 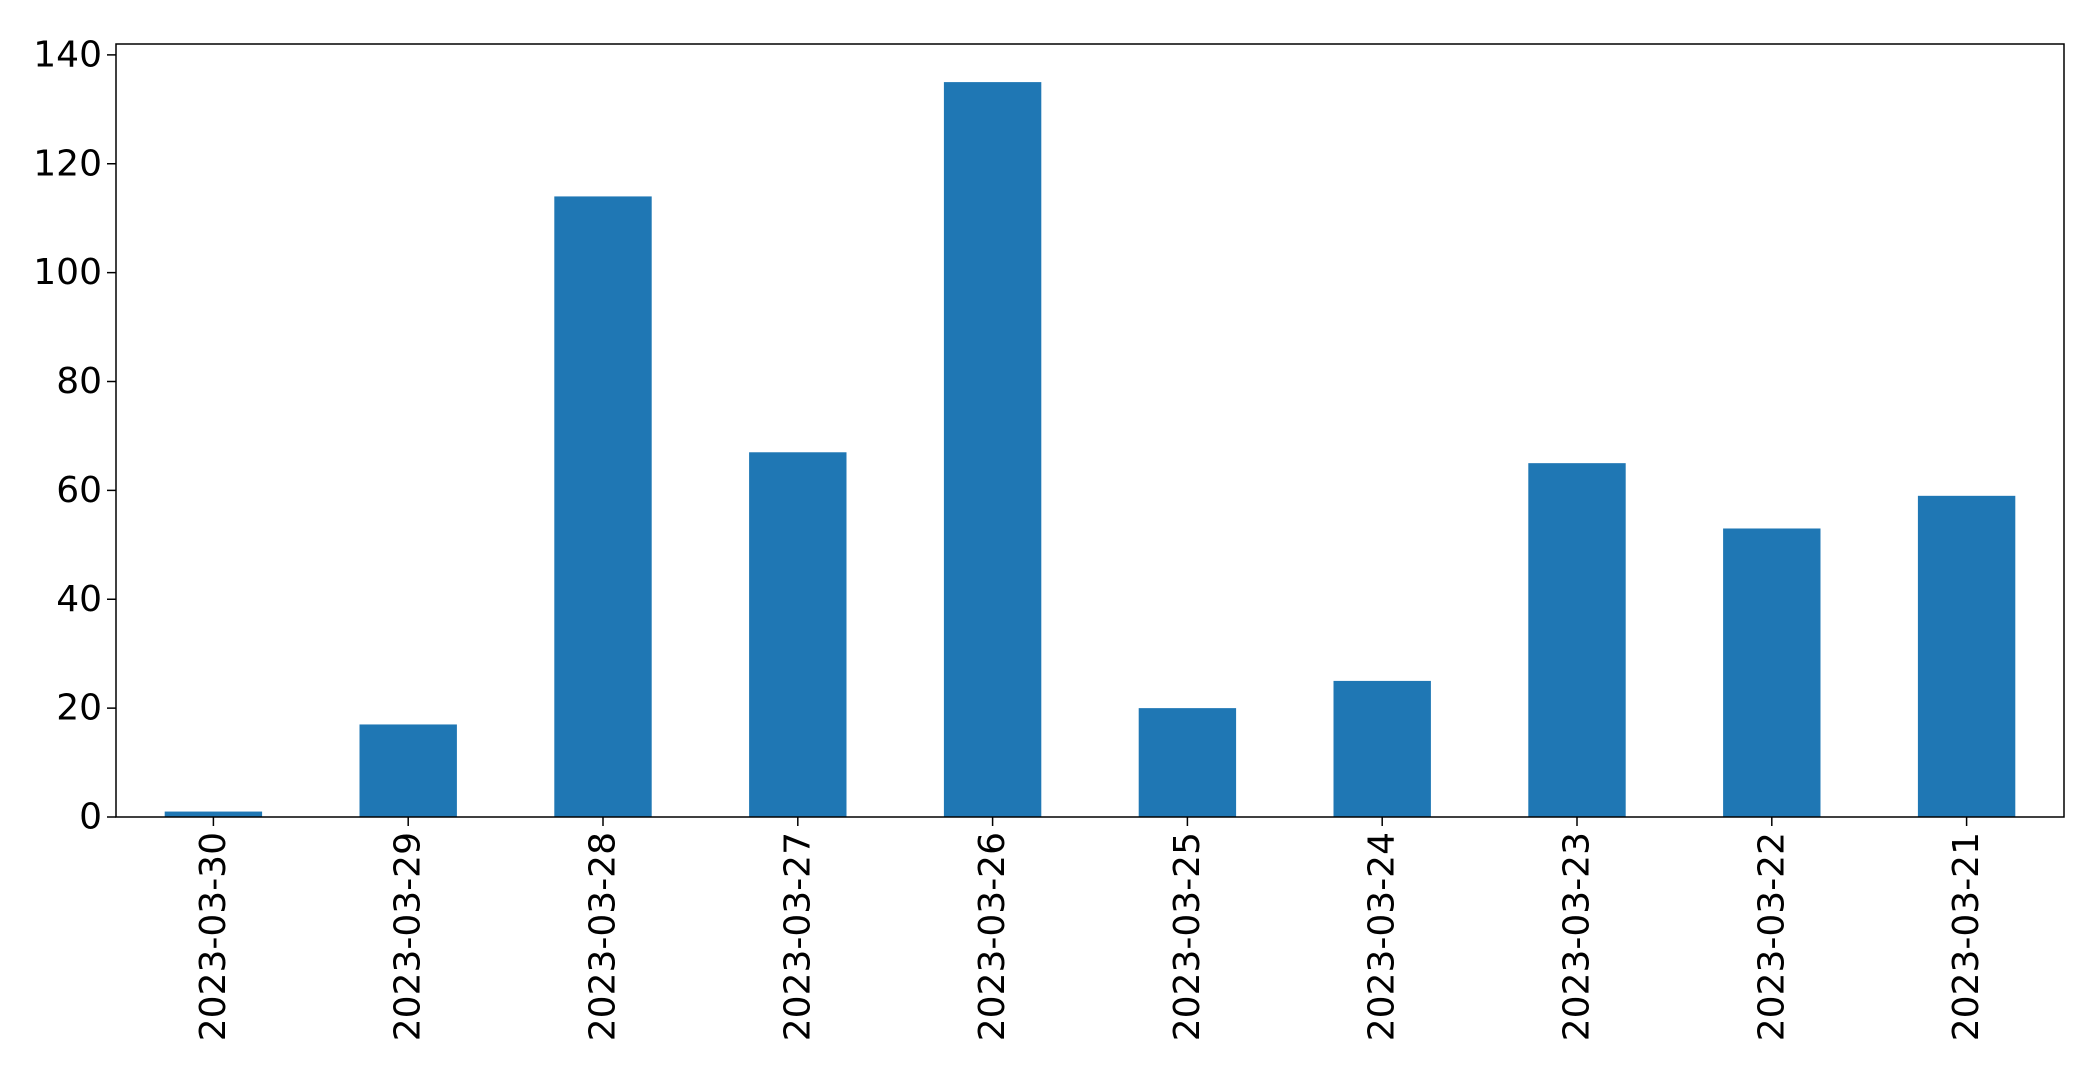 What do you see at coordinates (213, 936) in the screenshot?
I see `x-tick-label: 2023-03-30` at bounding box center [213, 936].